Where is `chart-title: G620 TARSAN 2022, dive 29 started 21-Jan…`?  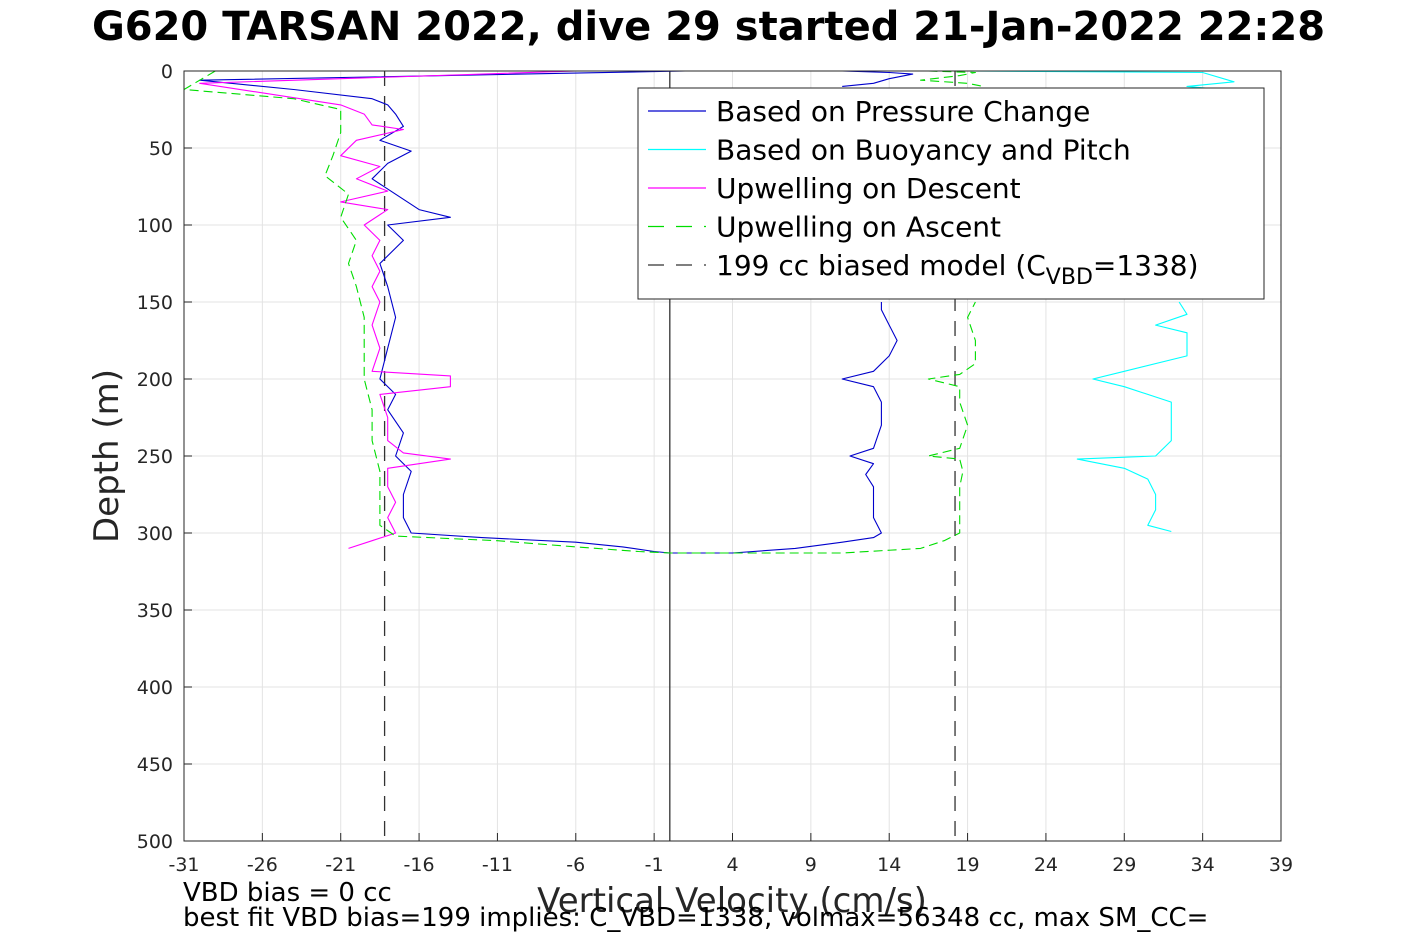
chart-title: G620 TARSAN 2022, dive 29 started 21-Jan… is located at coordinates (708, 27).